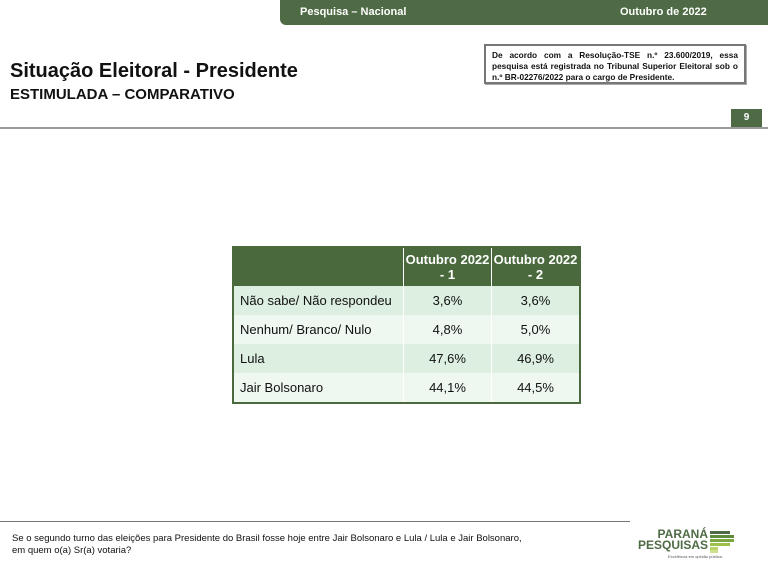  What do you see at coordinates (122, 94) in the screenshot?
I see `page-subtitle: ESTIMULADA – COMPARATIVO` at bounding box center [122, 94].